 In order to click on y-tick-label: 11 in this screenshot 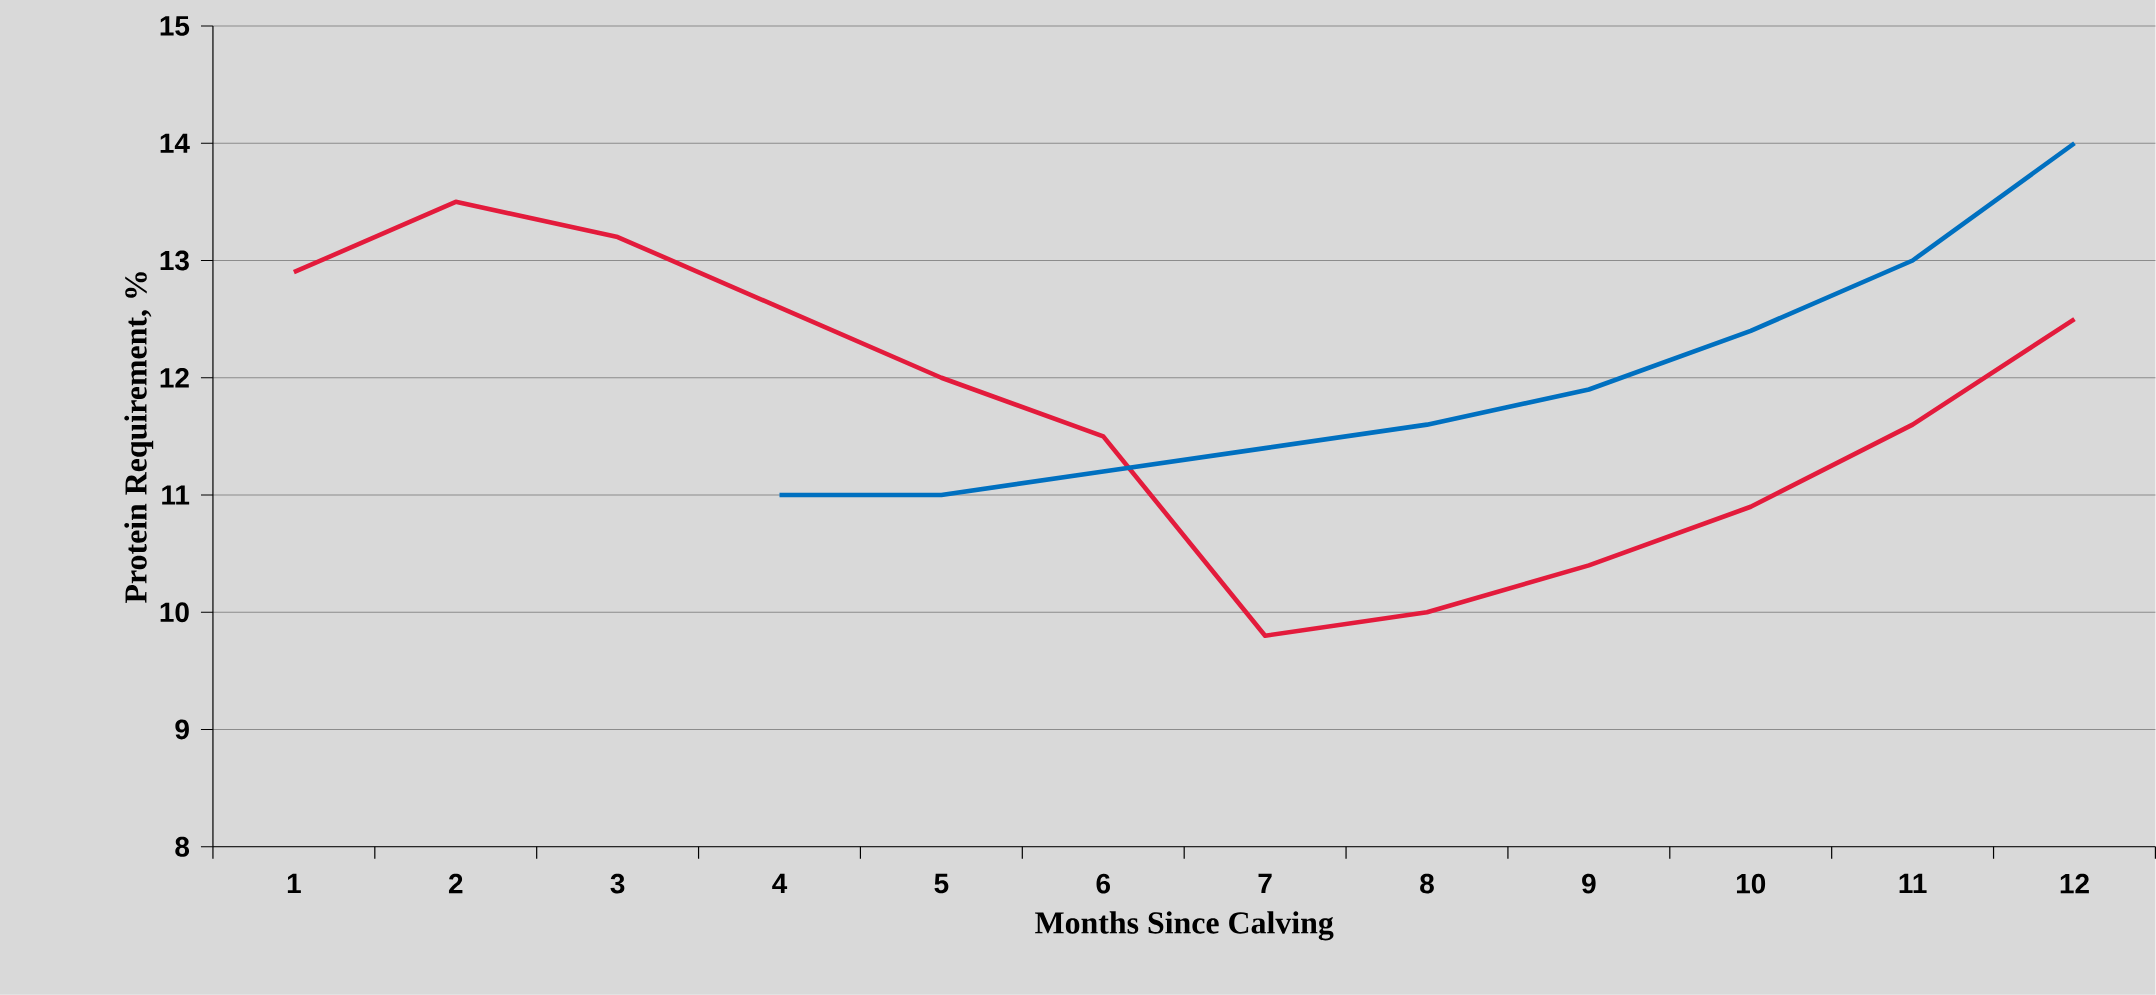, I will do `click(176, 495)`.